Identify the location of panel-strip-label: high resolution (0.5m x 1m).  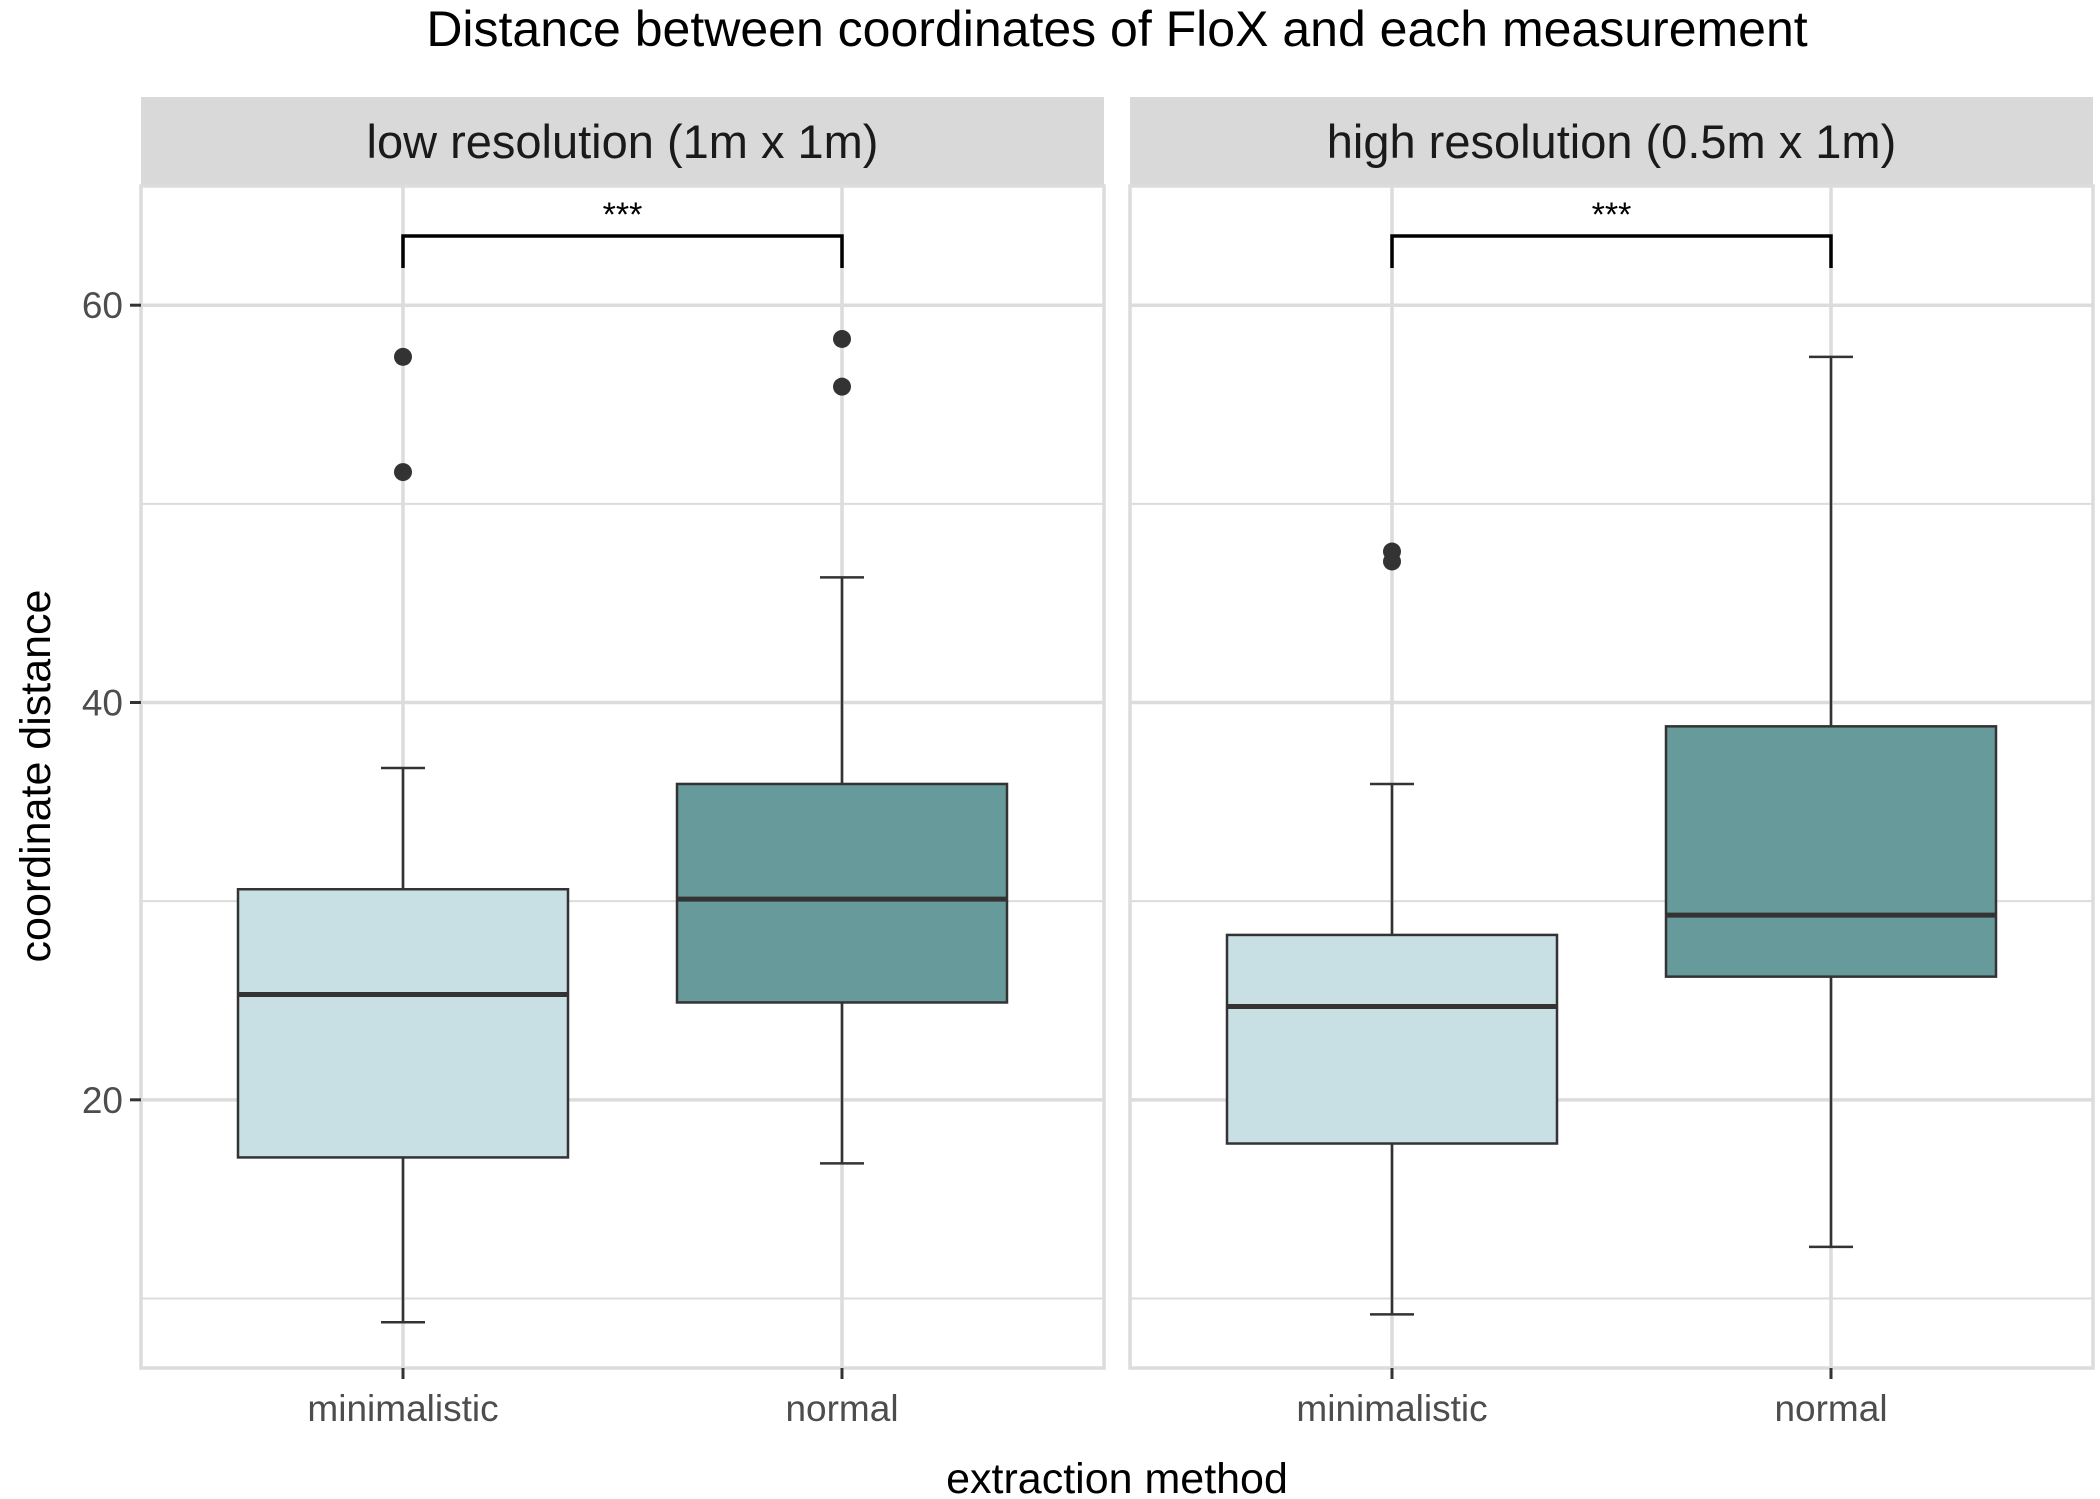
(1611, 141).